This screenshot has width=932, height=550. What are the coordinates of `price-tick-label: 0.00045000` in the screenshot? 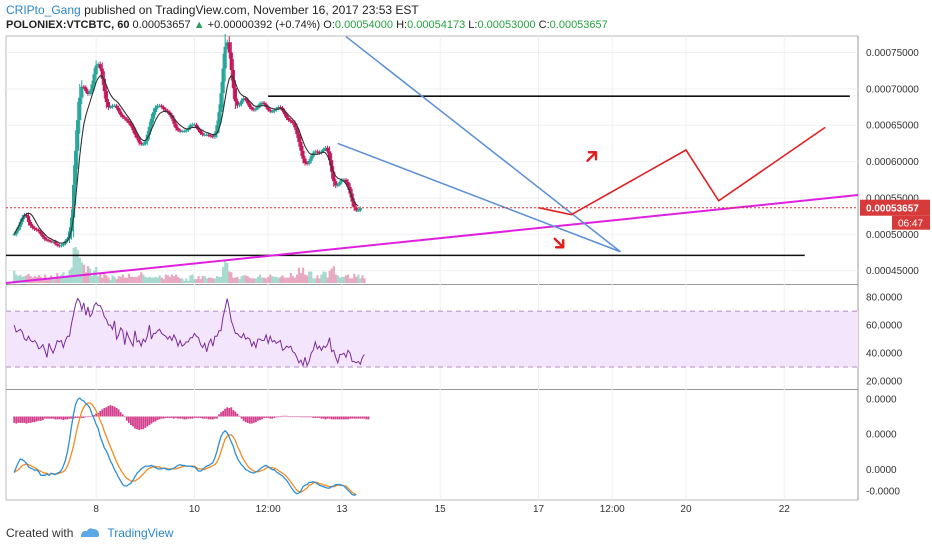 It's located at (892, 271).